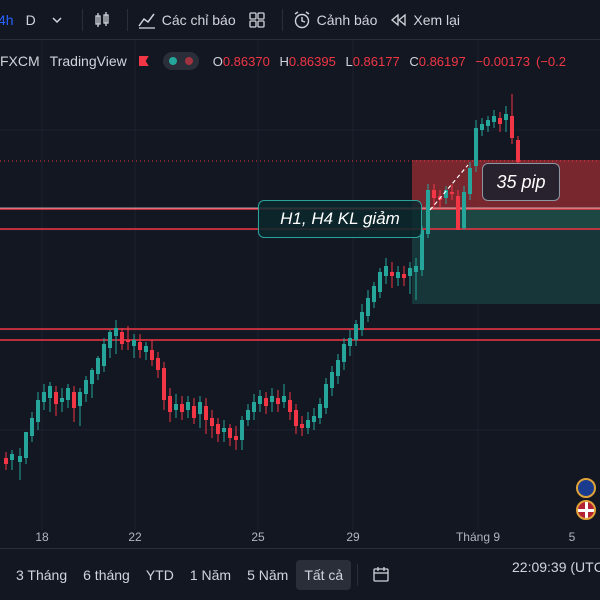  What do you see at coordinates (187, 20) in the screenshot?
I see `indicators-button: Các chỉ báo` at bounding box center [187, 20].